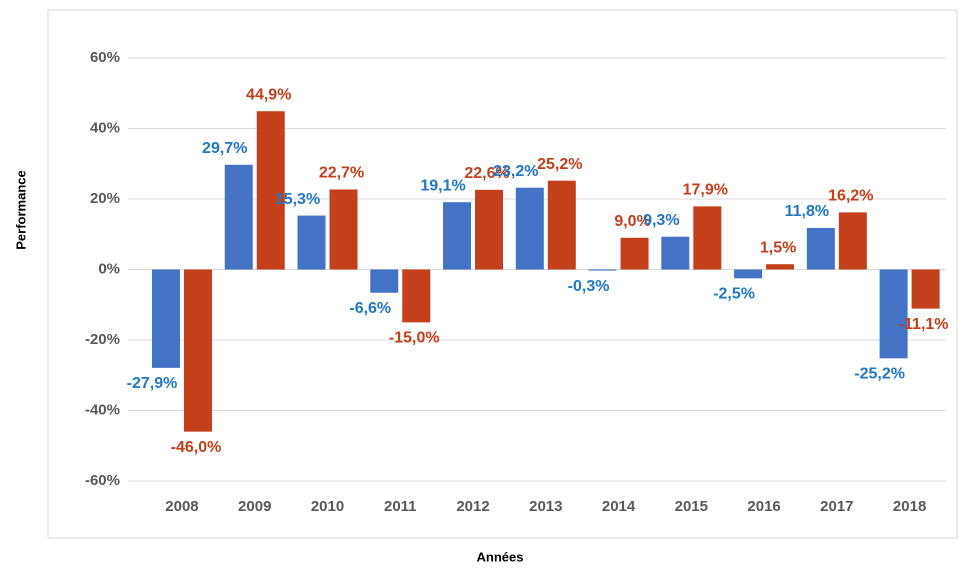 The height and width of the screenshot is (570, 978). What do you see at coordinates (341, 173) in the screenshot?
I see `data-label: 22,7%` at bounding box center [341, 173].